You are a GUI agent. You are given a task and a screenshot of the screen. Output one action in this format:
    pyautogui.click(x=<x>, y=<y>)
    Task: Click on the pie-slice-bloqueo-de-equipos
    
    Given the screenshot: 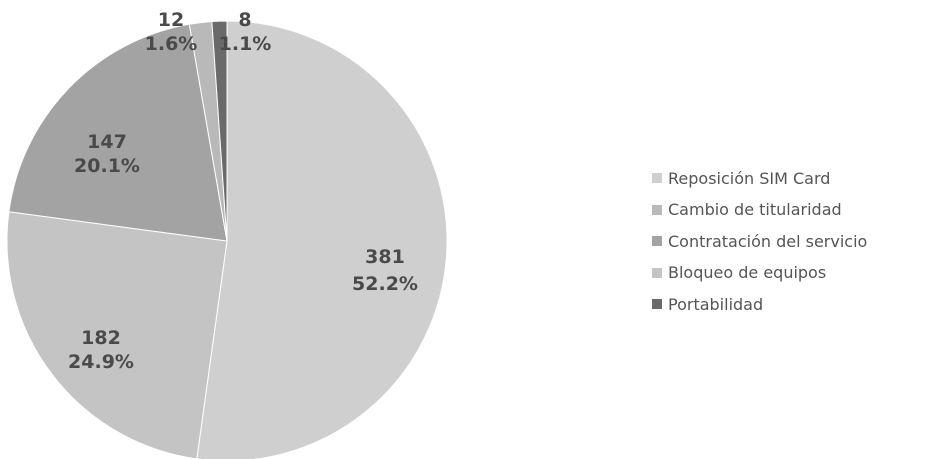 What is the action you would take?
    pyautogui.click(x=117, y=335)
    